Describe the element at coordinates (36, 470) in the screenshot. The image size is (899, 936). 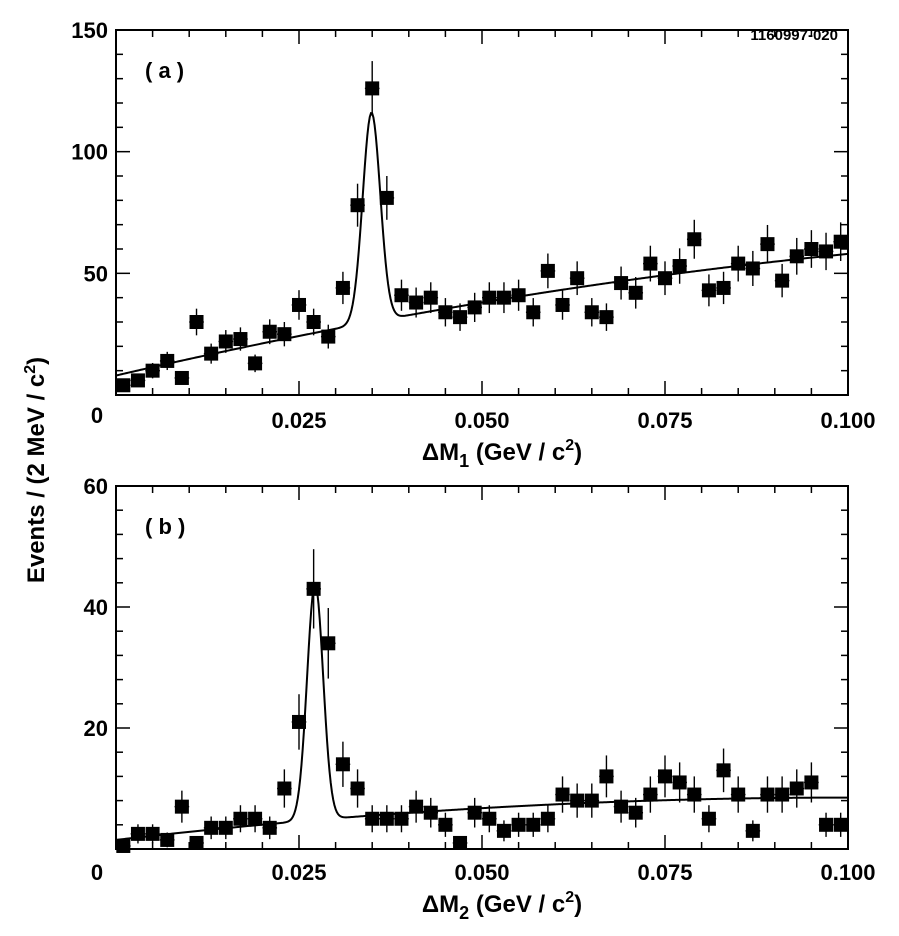
I see `y-axis-title: Events / (2 MeV / c2)` at that location.